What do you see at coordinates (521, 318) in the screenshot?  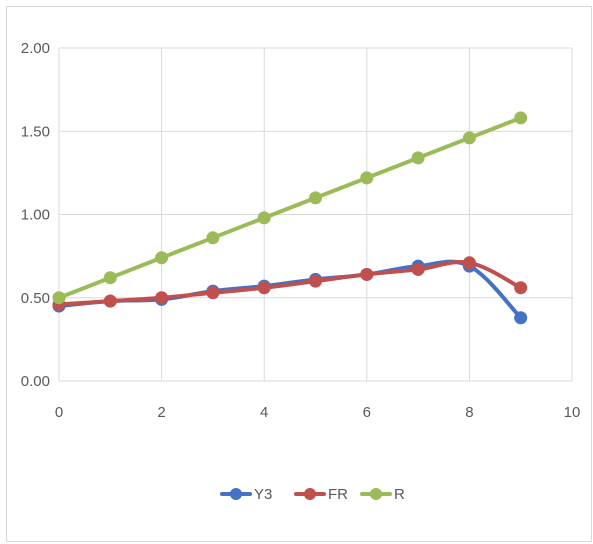 I see `data-point-y3` at bounding box center [521, 318].